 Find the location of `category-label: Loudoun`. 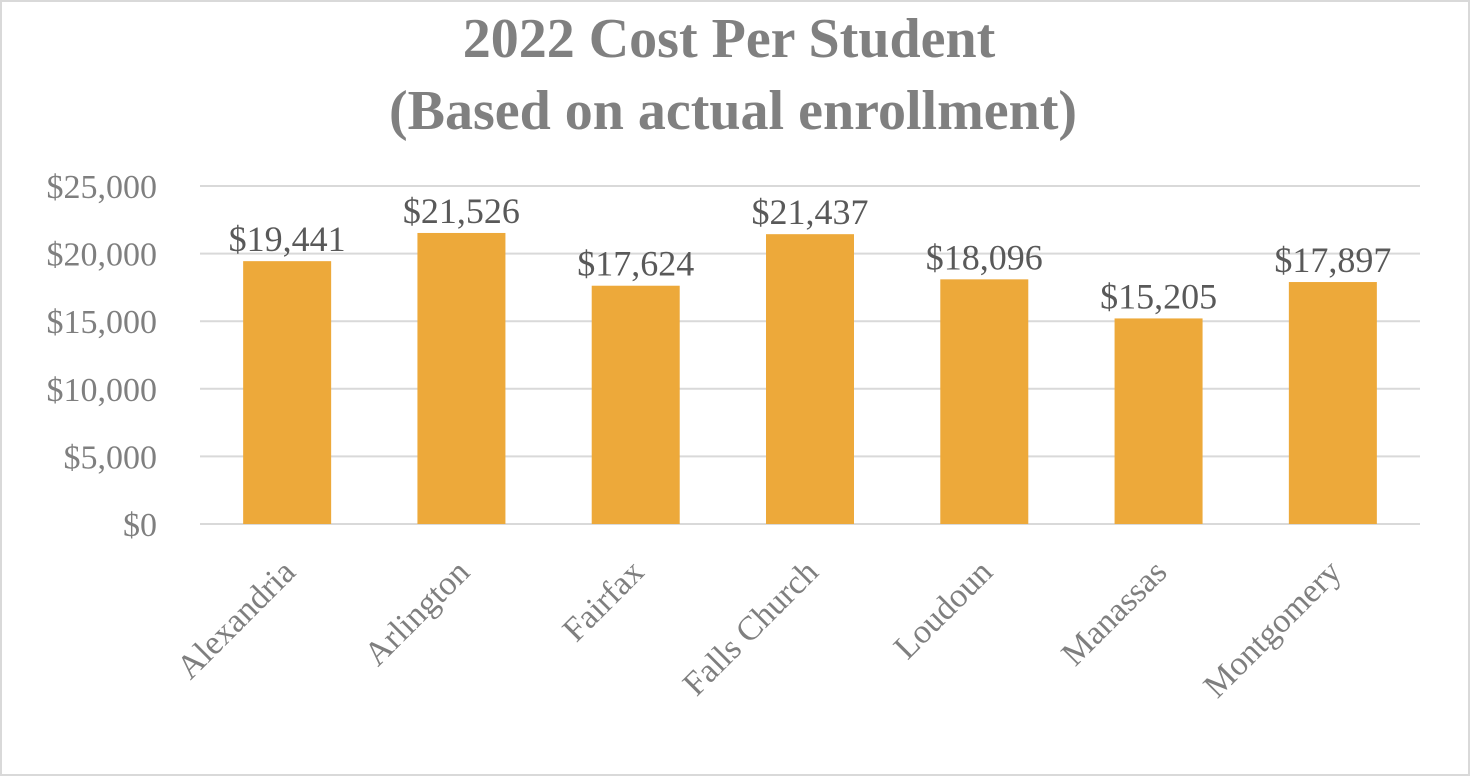

category-label: Loudoun is located at coordinates (943, 609).